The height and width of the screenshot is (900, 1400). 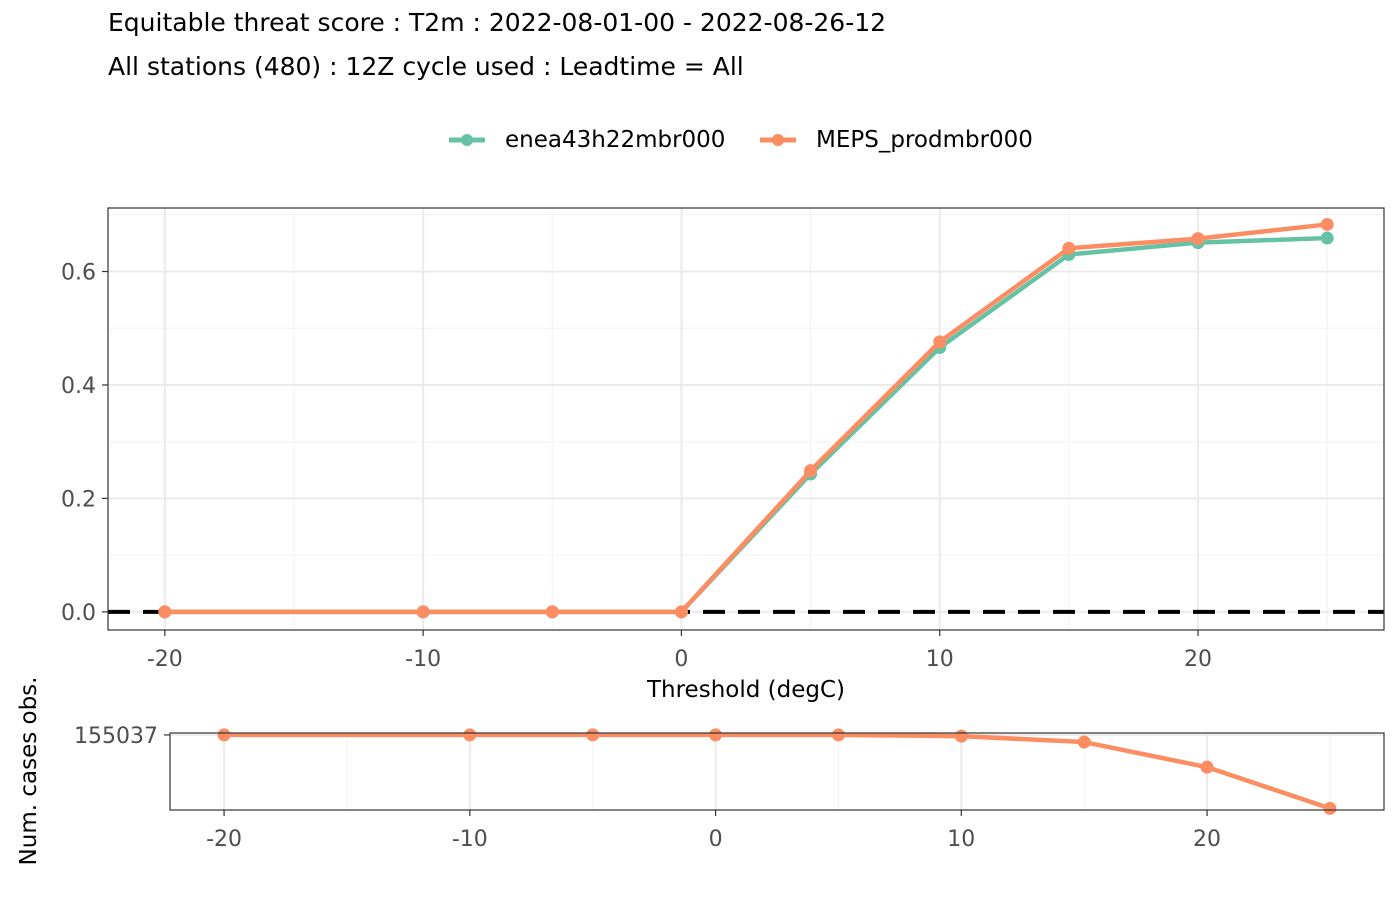 I want to click on y-axis-title: Num. cases obs., so click(x=29, y=771).